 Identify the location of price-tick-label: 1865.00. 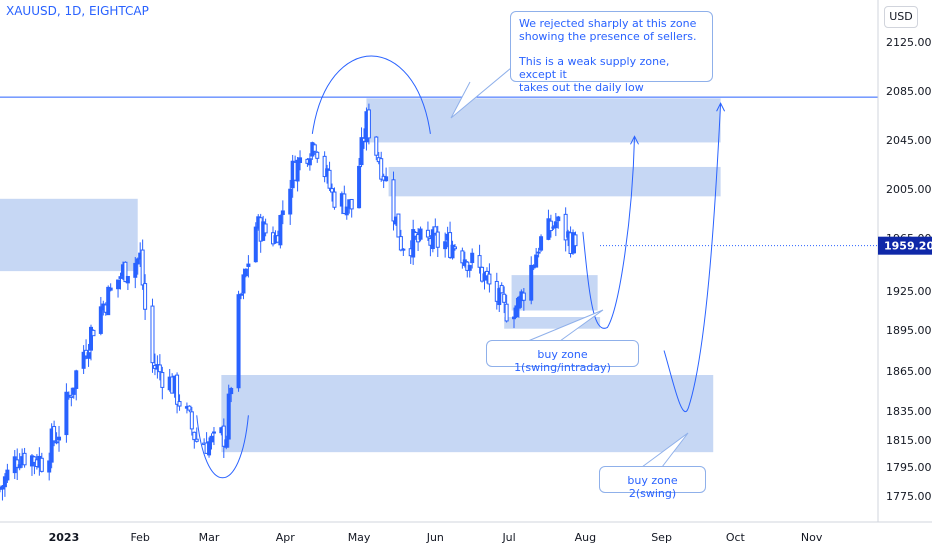
(909, 371).